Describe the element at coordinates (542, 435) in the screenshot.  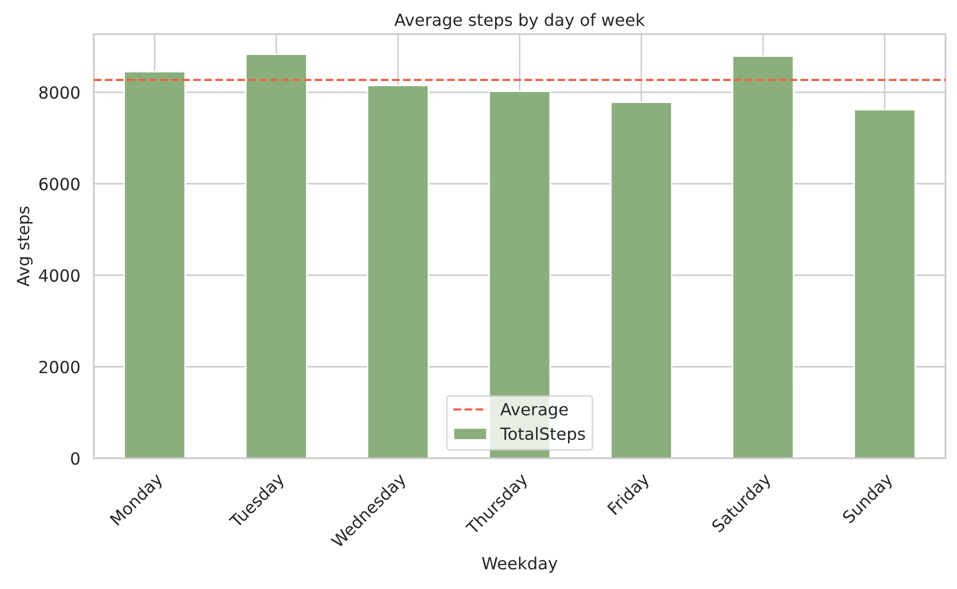
I see `legend-label: TotalSteps` at that location.